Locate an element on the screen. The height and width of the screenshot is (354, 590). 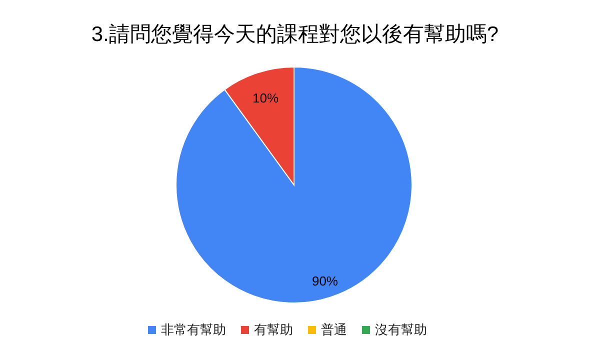
data-label: 10% is located at coordinates (265, 98).